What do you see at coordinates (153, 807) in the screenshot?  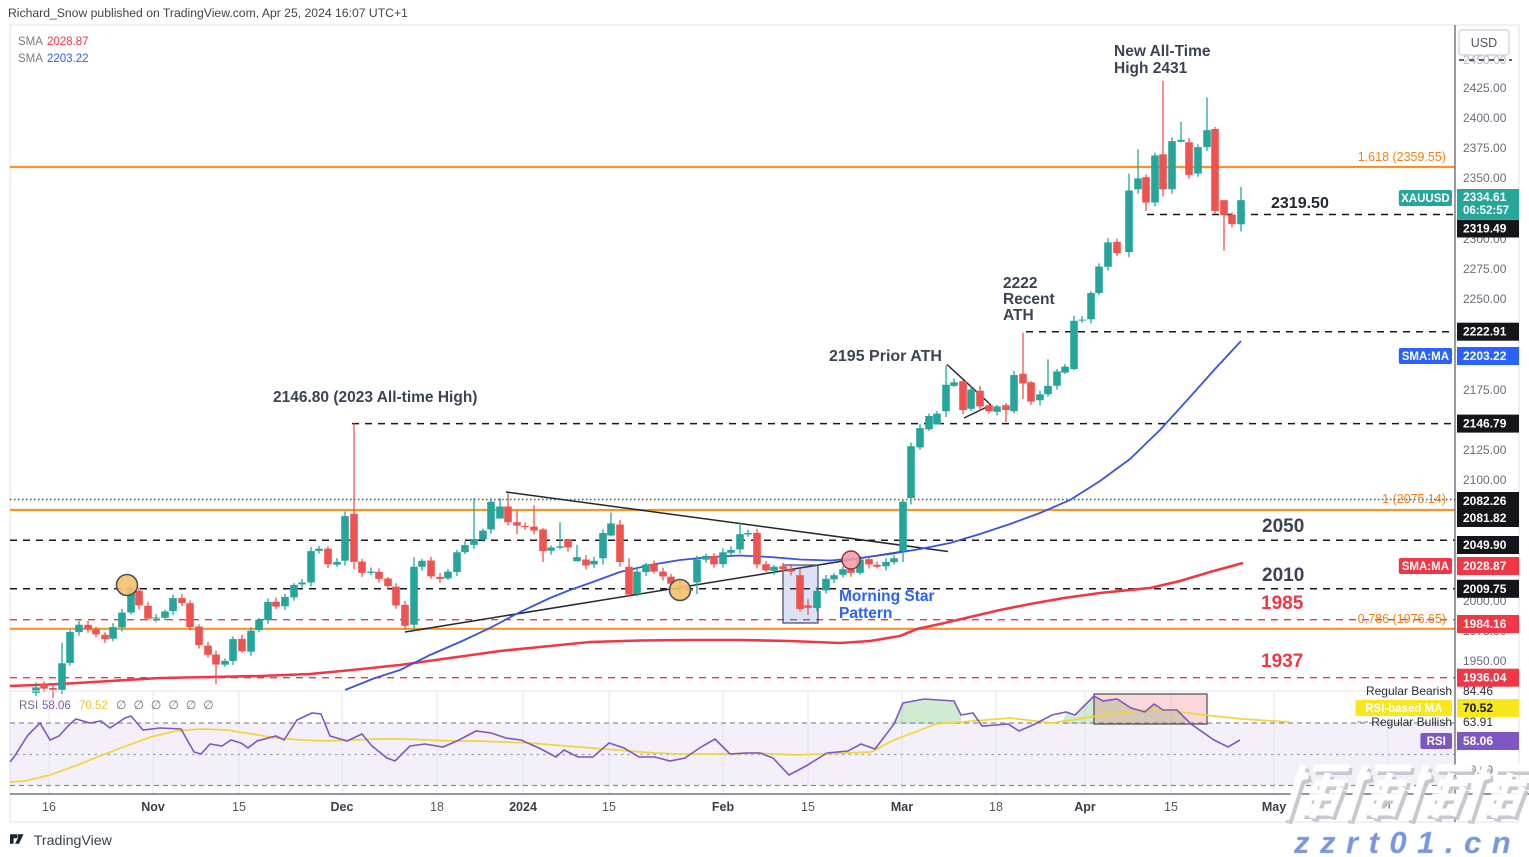 I see `svg-text: Nov` at bounding box center [153, 807].